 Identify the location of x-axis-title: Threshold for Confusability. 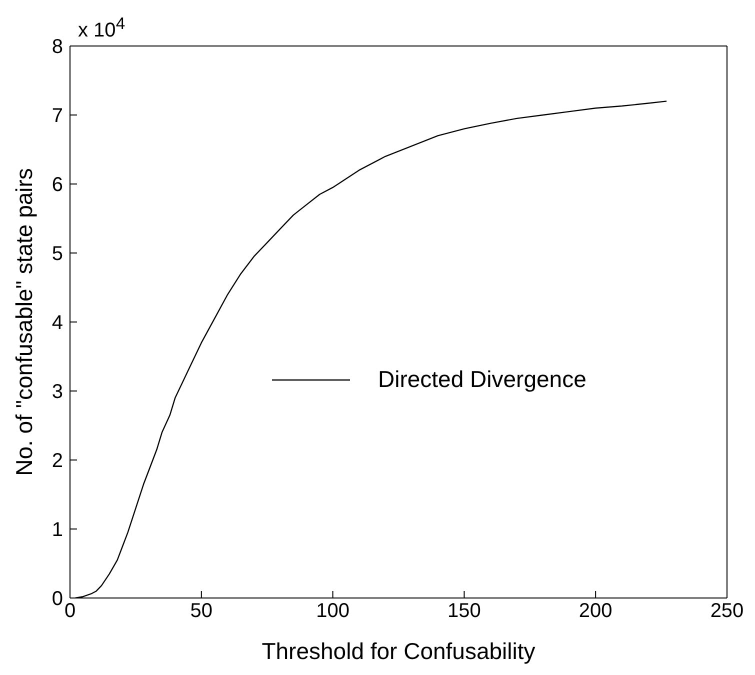
(399, 651).